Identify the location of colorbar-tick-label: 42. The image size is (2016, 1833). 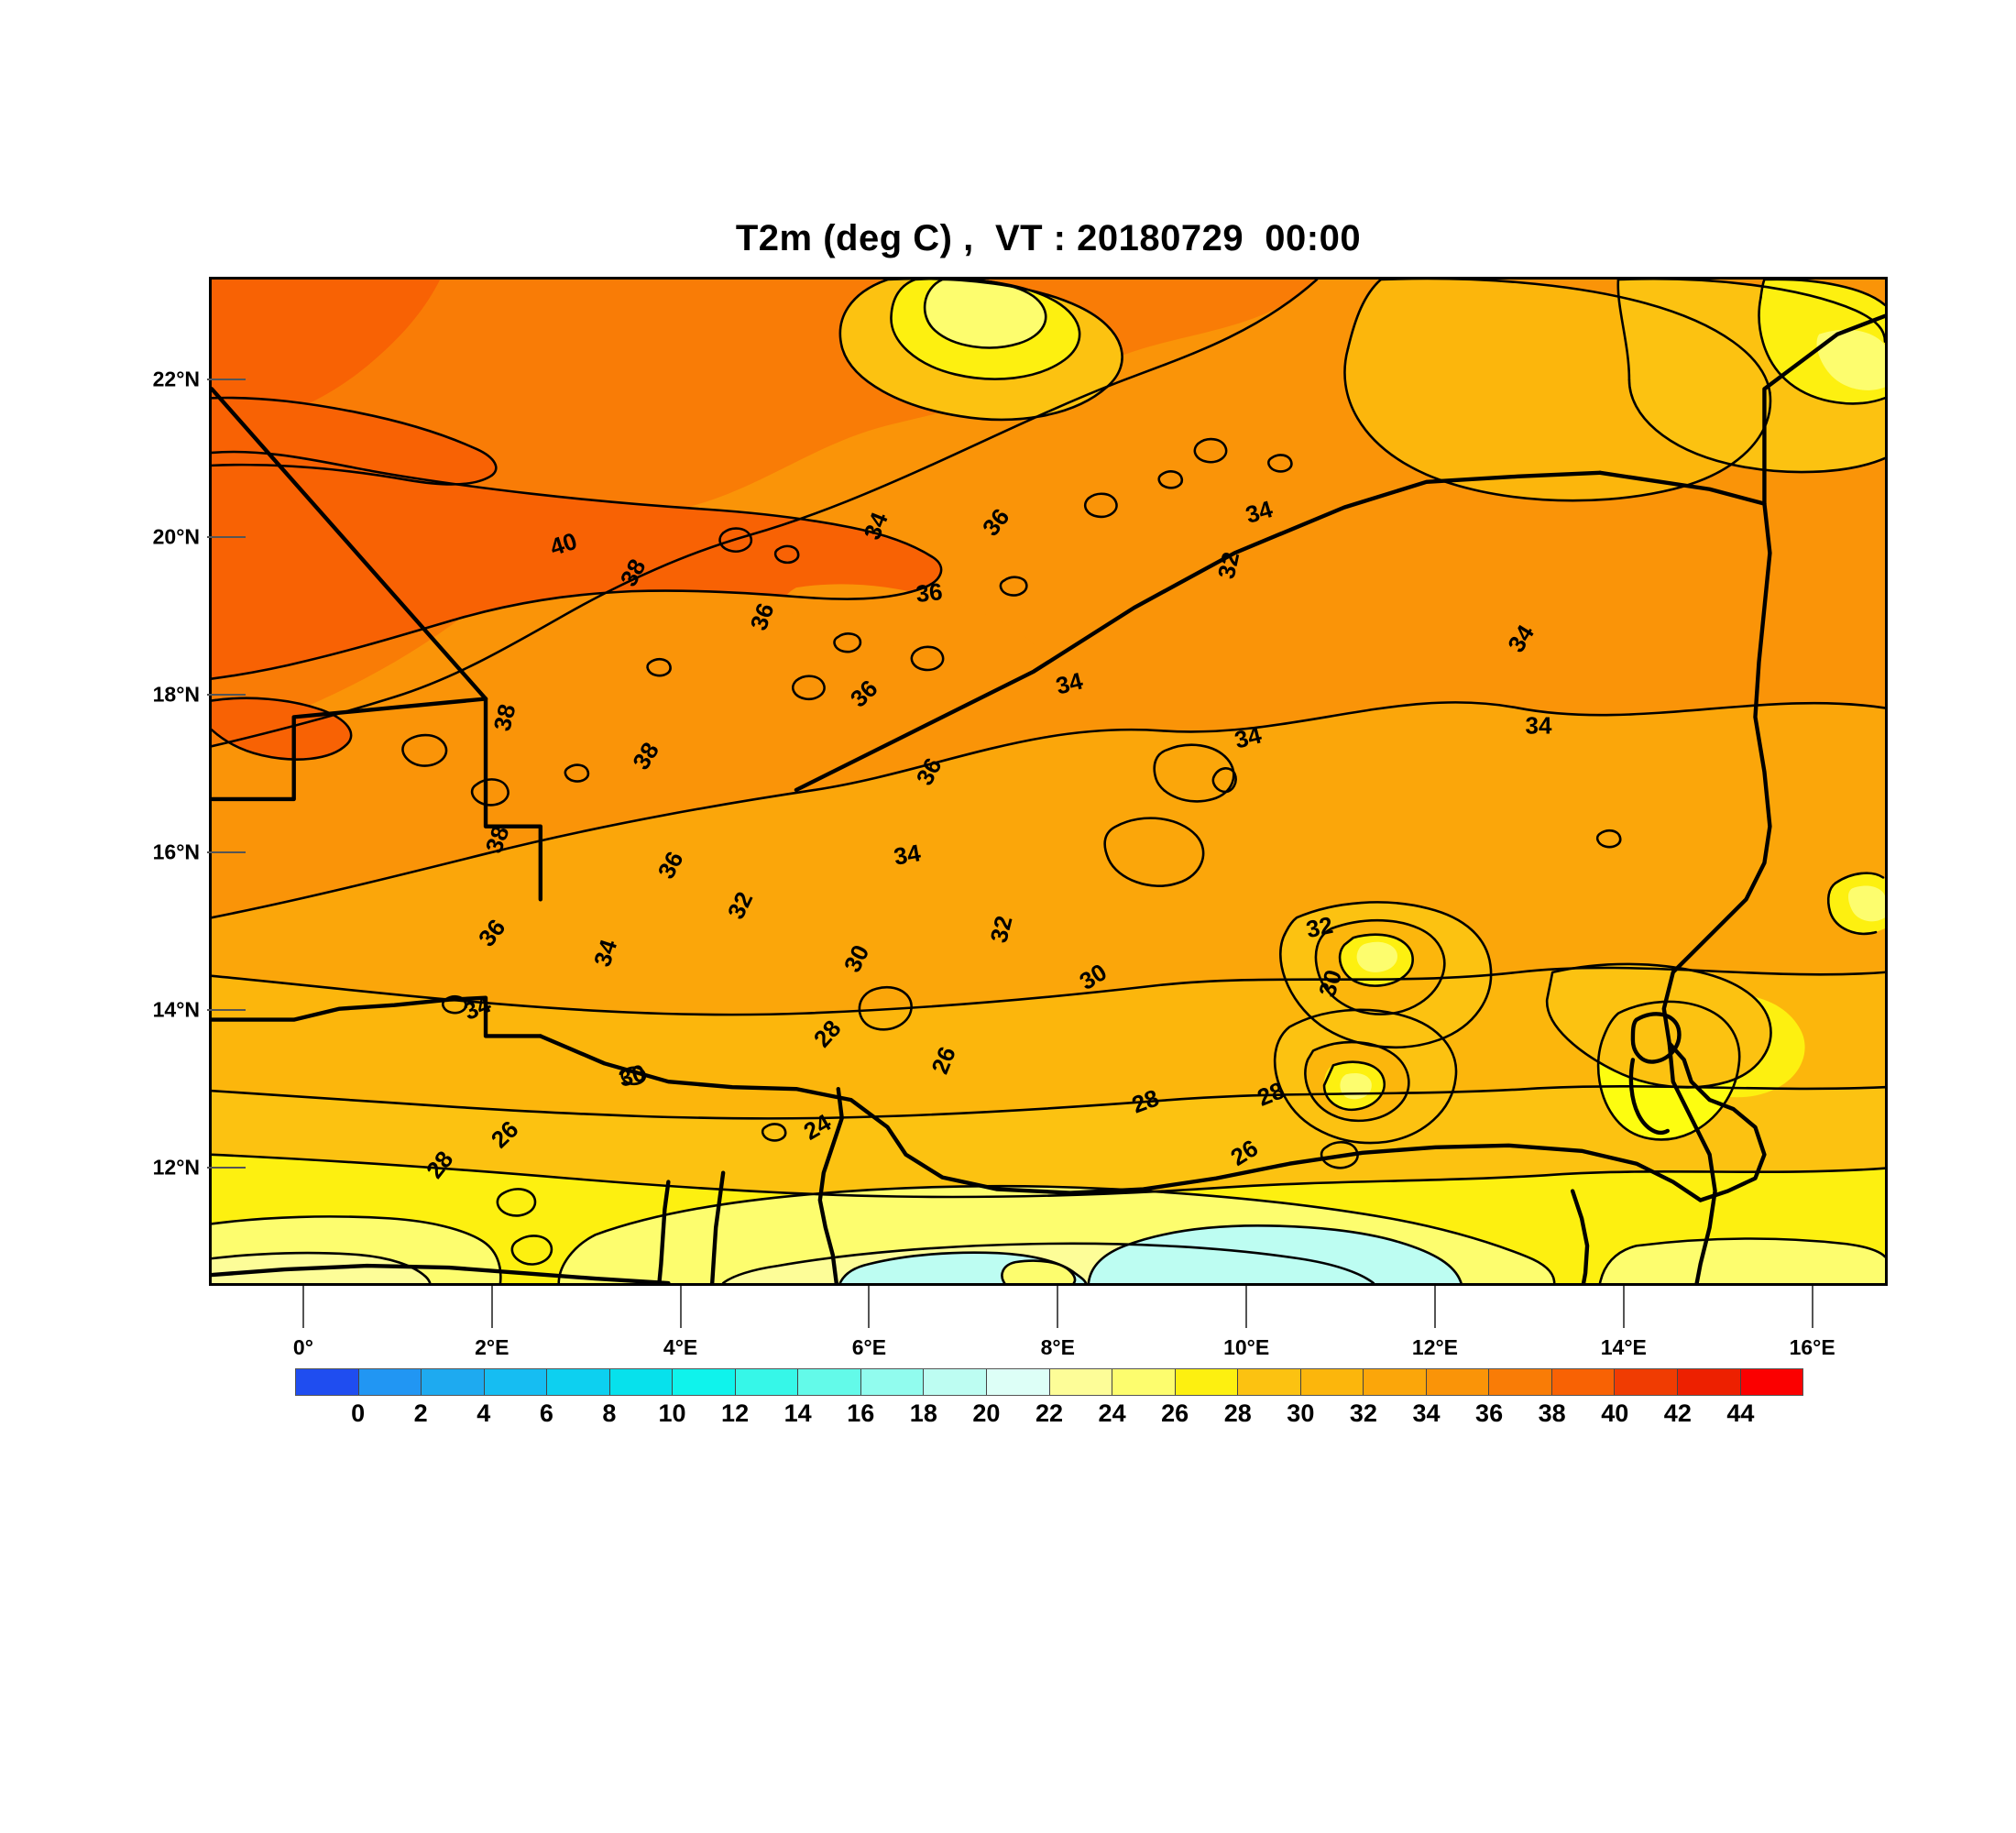
(1677, 1413).